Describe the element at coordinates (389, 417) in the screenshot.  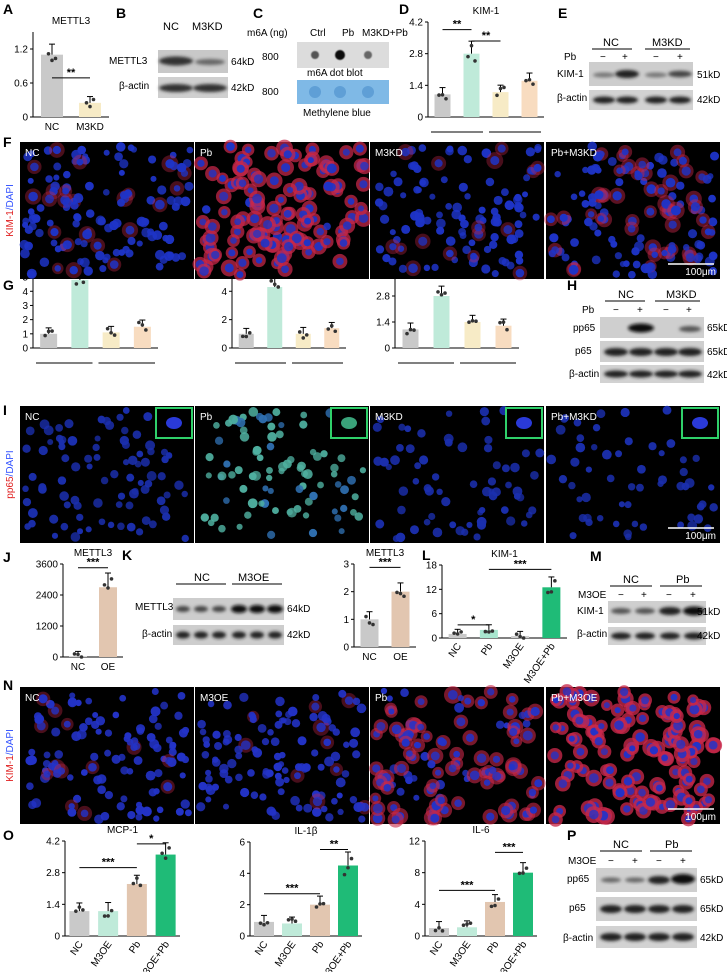
I see `micrograph-tile-label: M3KD` at that location.